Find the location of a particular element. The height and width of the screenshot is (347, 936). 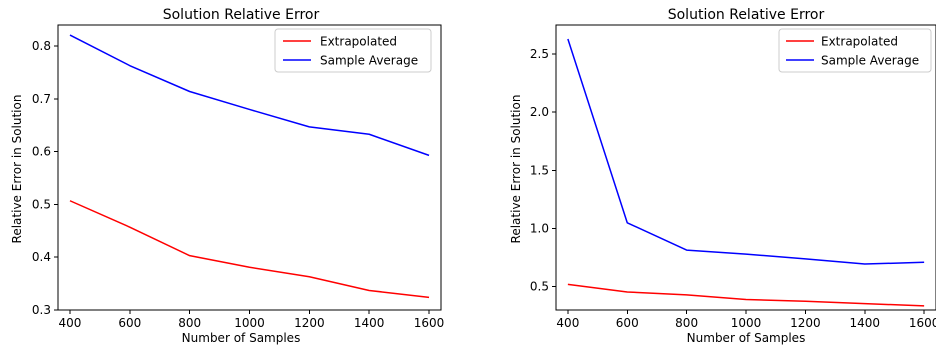

y-tick-label: 0.6 is located at coordinates (41, 152).